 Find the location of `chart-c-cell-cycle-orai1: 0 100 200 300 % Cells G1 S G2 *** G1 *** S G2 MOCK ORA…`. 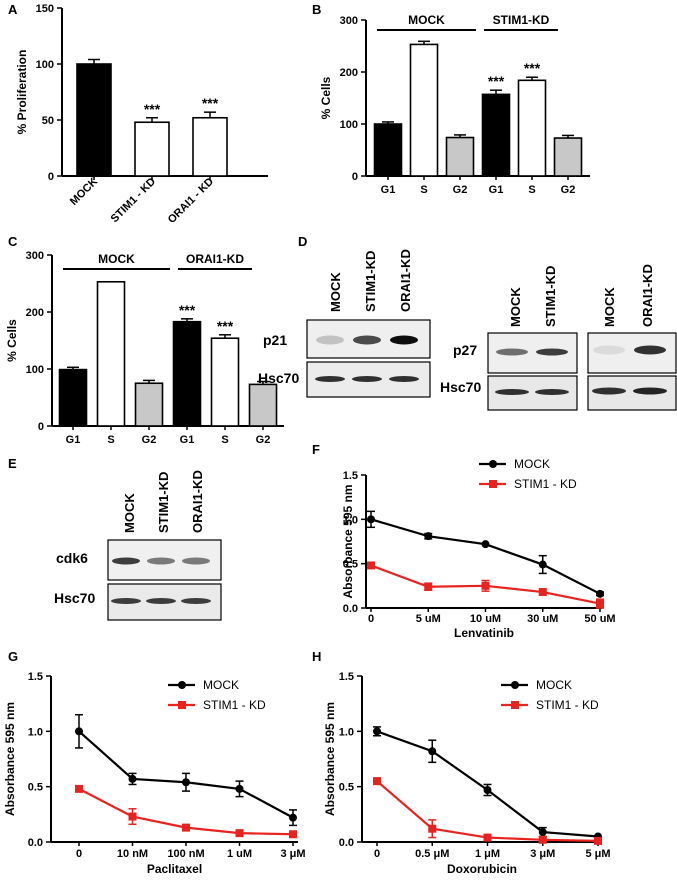

chart-c-cell-cycle-orai1: 0 100 200 300 % Cells G1 S G2 *** G1 *** S G2 MOCK ORA… is located at coordinates (144, 348).